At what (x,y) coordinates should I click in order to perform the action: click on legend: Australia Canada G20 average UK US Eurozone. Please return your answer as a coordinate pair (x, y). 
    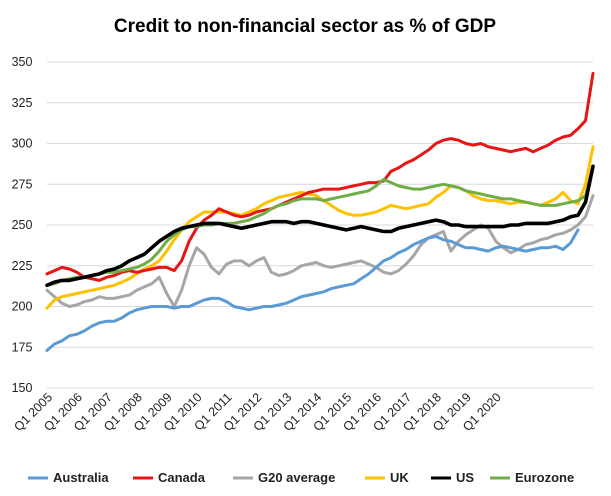
    Looking at the image, I should click on (301, 477).